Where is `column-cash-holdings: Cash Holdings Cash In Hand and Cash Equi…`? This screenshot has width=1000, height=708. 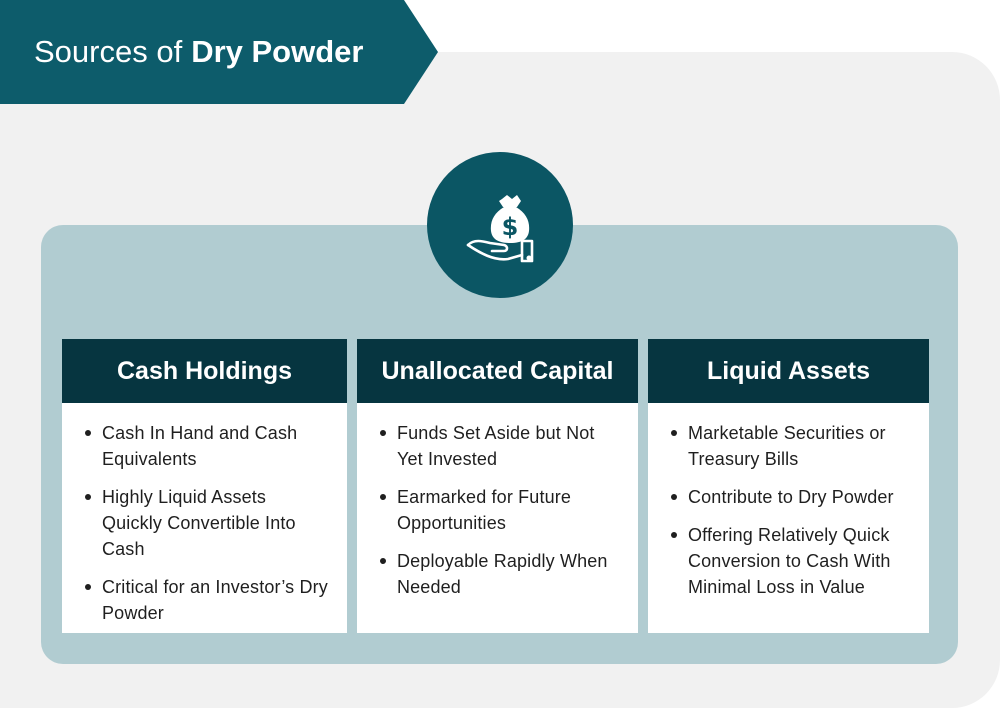 column-cash-holdings: Cash Holdings Cash In Hand and Cash Equi… is located at coordinates (204, 486).